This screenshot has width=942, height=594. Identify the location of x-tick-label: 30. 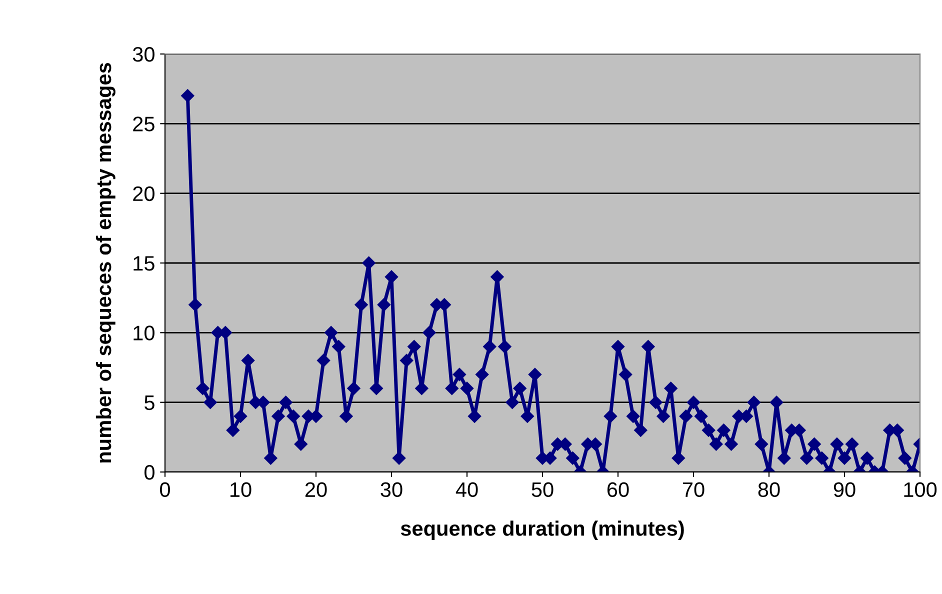
(391, 490).